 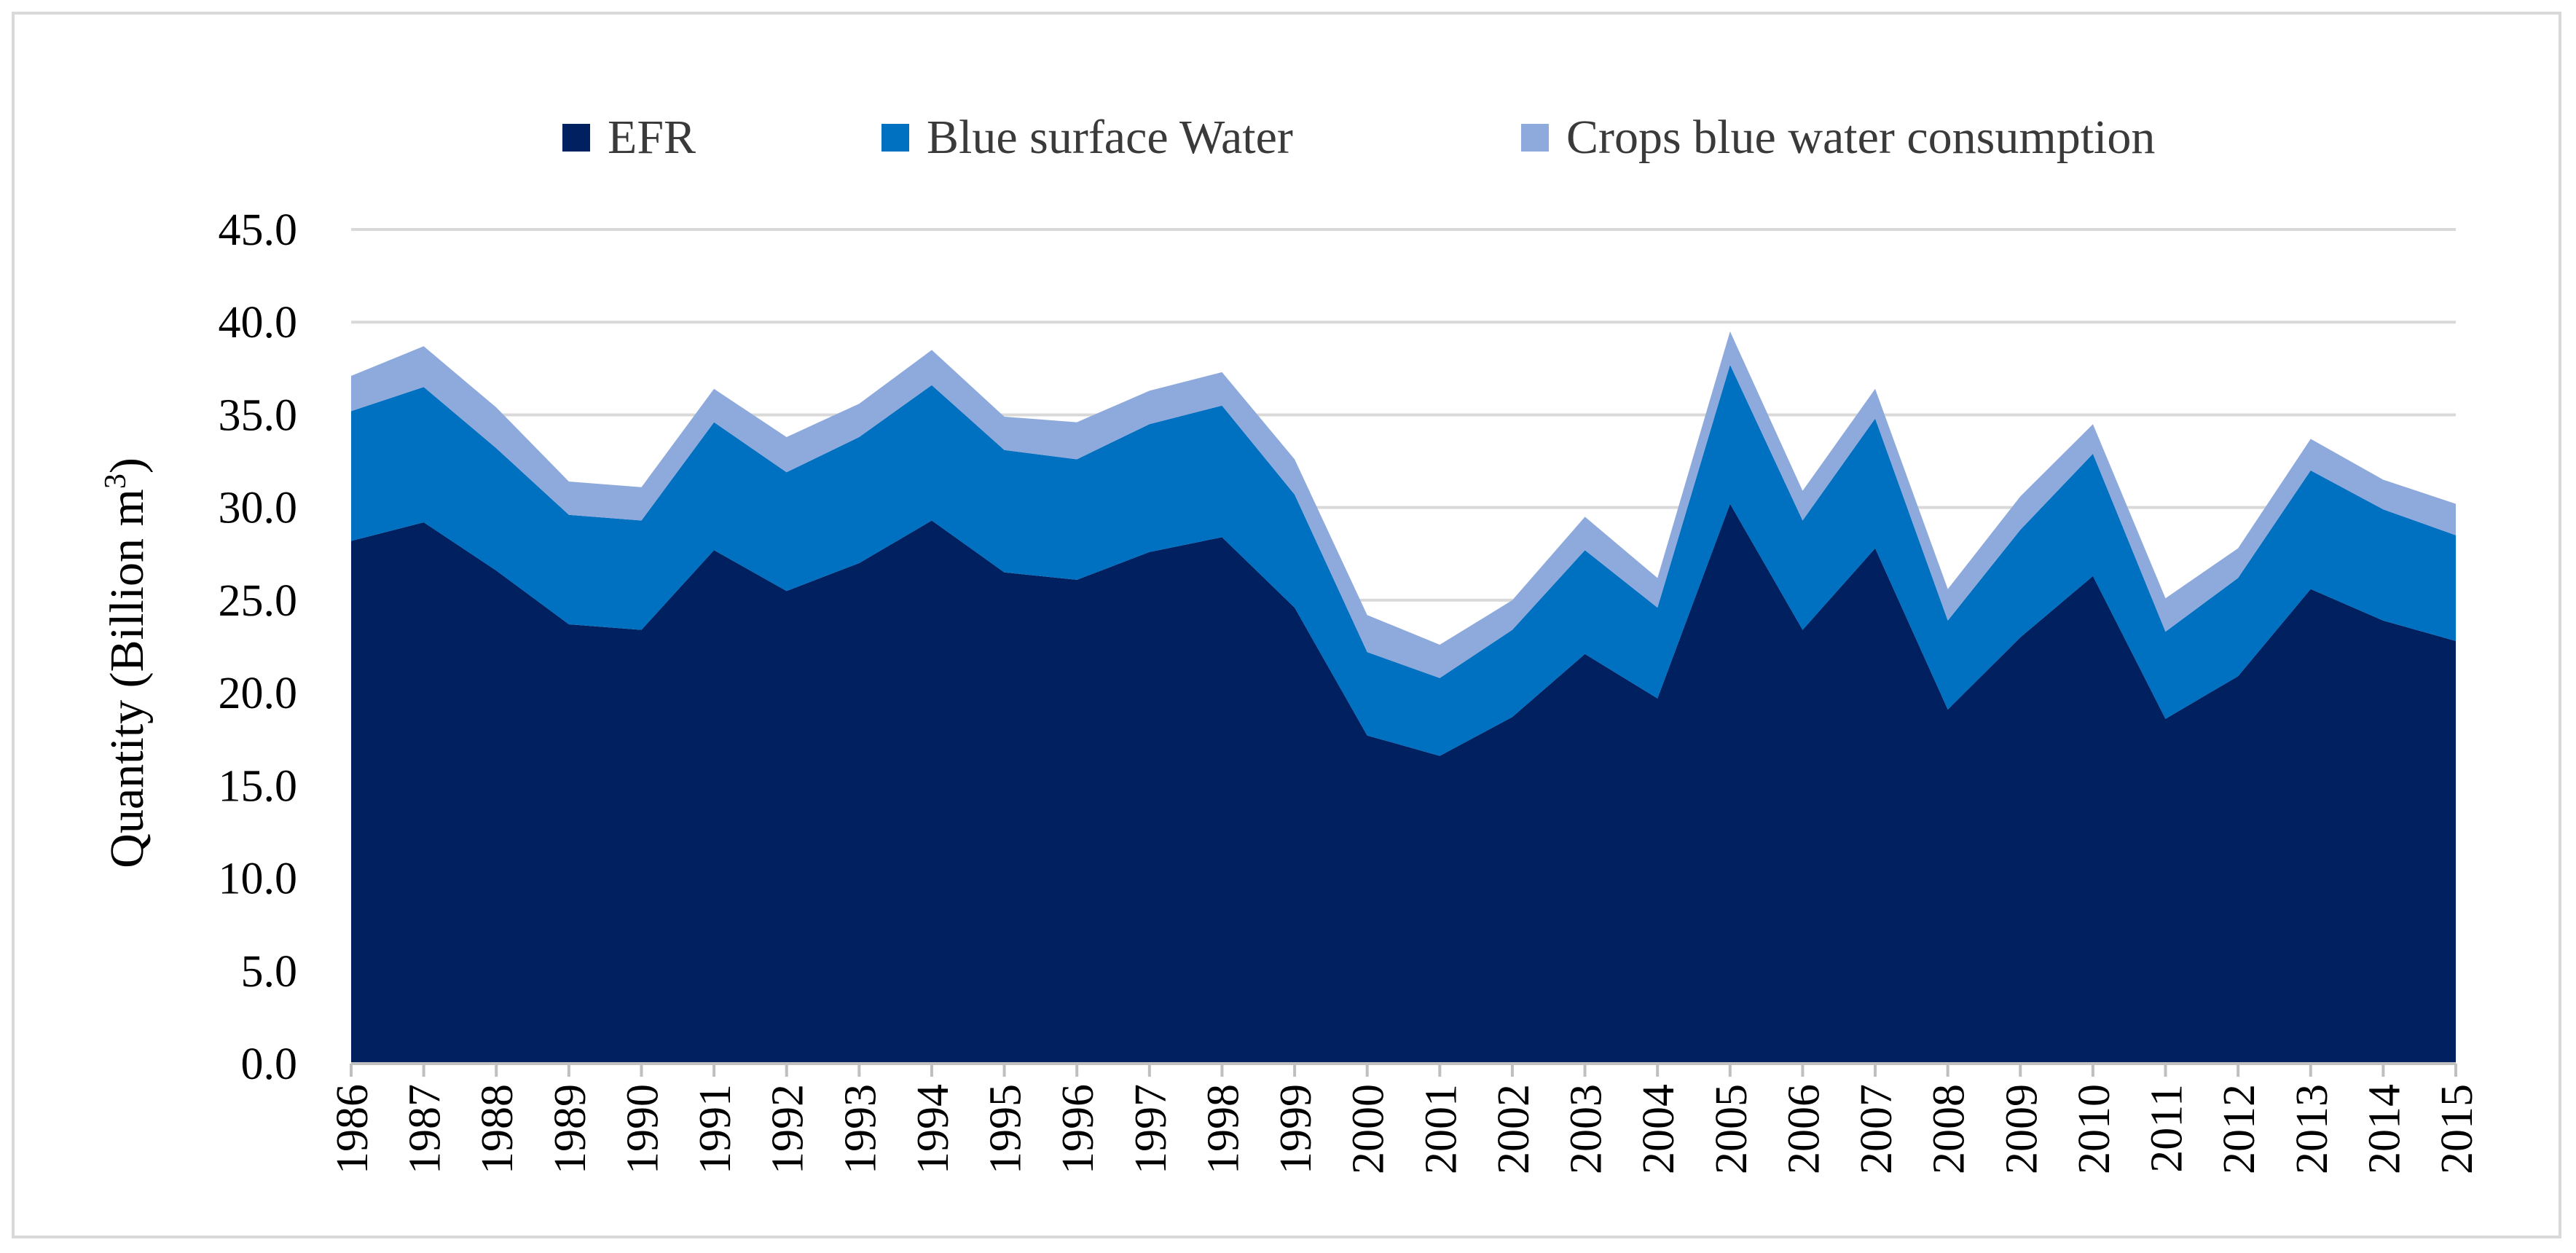 What do you see at coordinates (258, 415) in the screenshot?
I see `y-tick-label: 35.0` at bounding box center [258, 415].